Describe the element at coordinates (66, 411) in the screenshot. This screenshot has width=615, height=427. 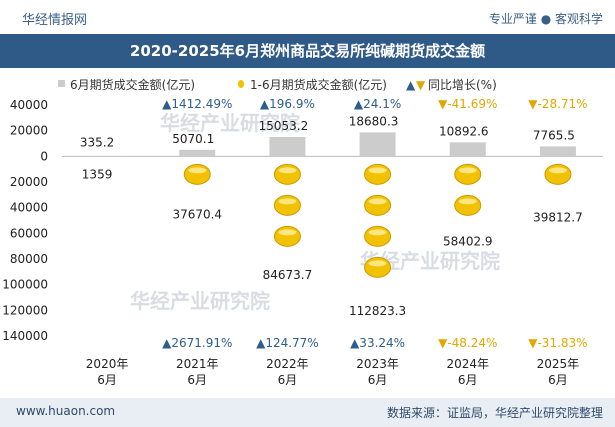
I see `footer-url: www.huaon.com` at that location.